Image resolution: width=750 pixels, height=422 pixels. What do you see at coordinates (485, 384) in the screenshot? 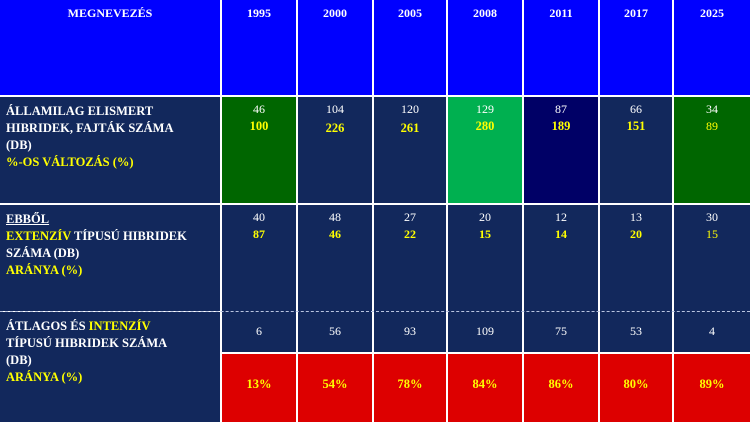
I see `row3-share: 84%` at bounding box center [485, 384].